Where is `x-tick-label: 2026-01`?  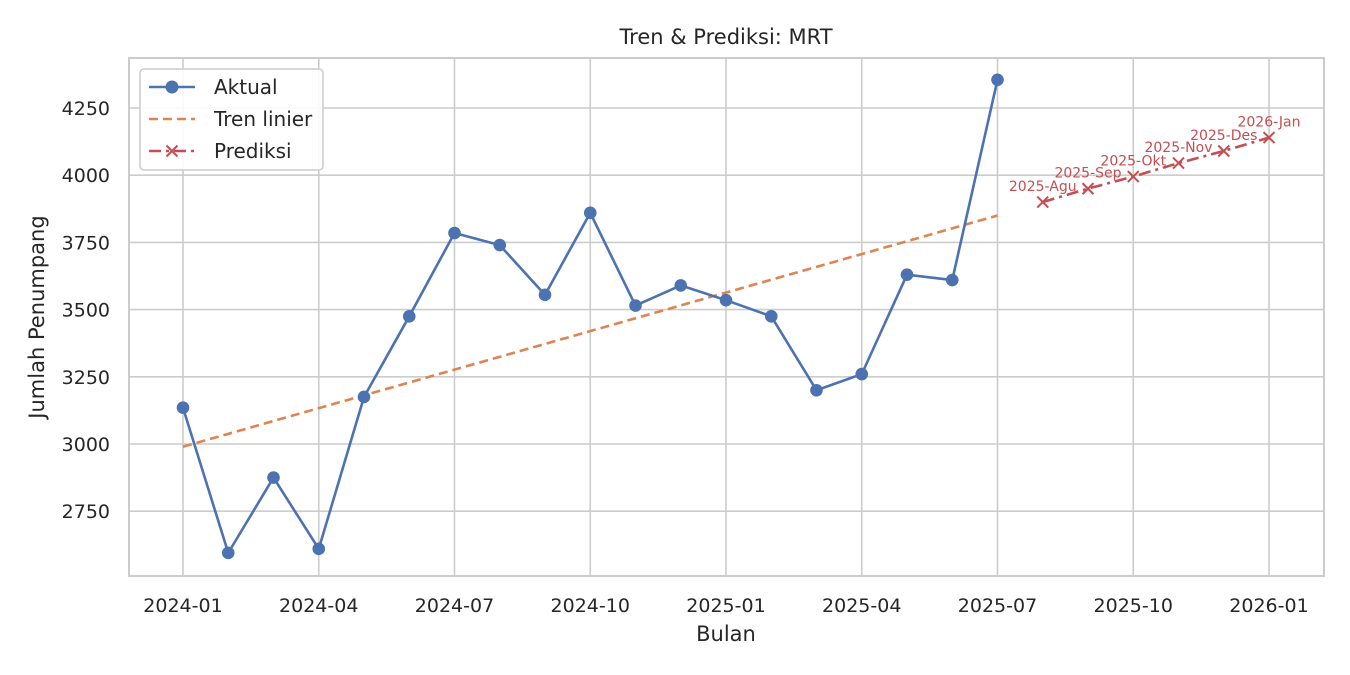 x-tick-label: 2026-01 is located at coordinates (1268, 606).